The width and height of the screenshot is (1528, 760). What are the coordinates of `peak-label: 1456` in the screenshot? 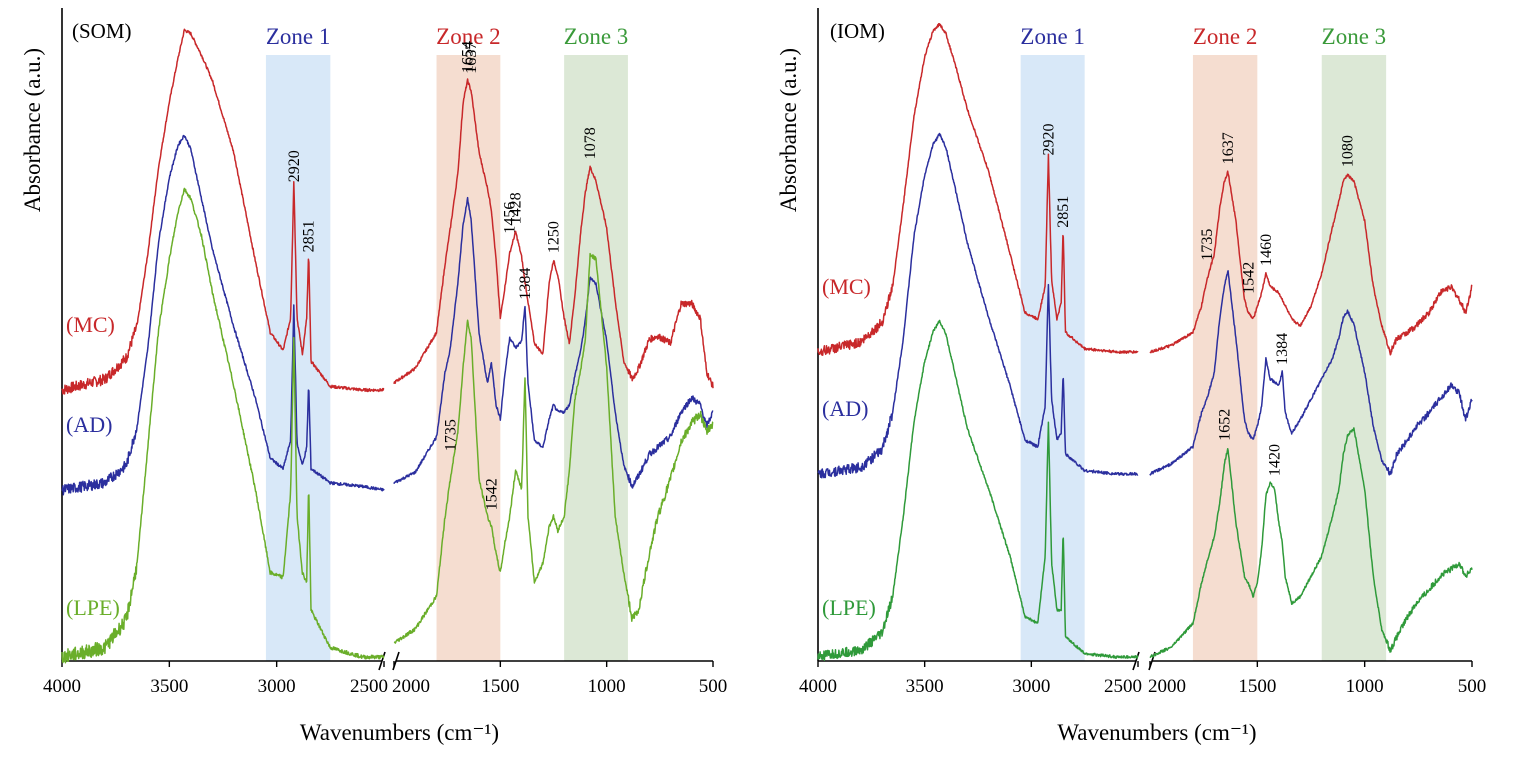 It's located at (510, 218).